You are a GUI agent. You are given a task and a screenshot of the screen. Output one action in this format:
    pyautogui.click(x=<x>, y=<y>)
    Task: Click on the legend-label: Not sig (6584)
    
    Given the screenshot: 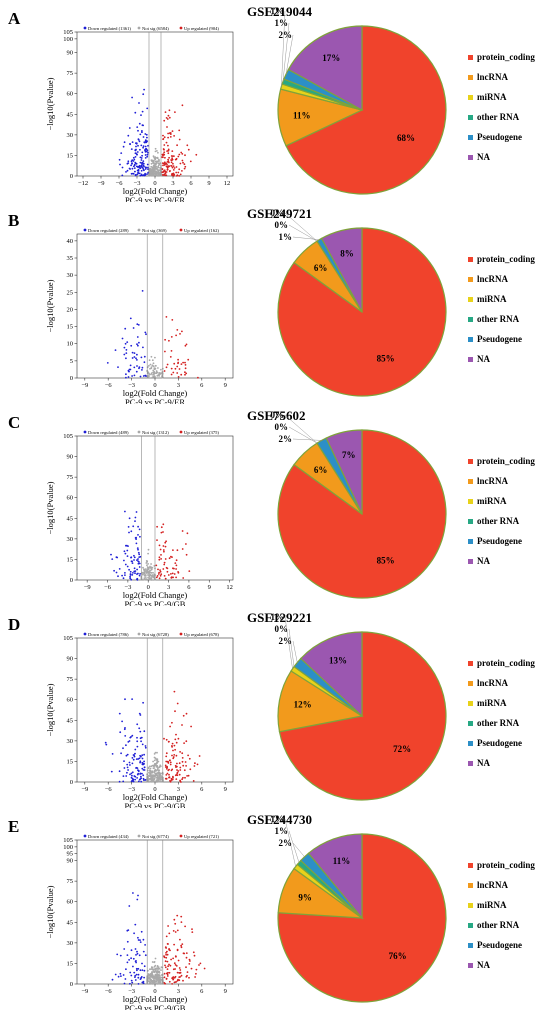 What is the action you would take?
    pyautogui.click(x=155, y=28)
    